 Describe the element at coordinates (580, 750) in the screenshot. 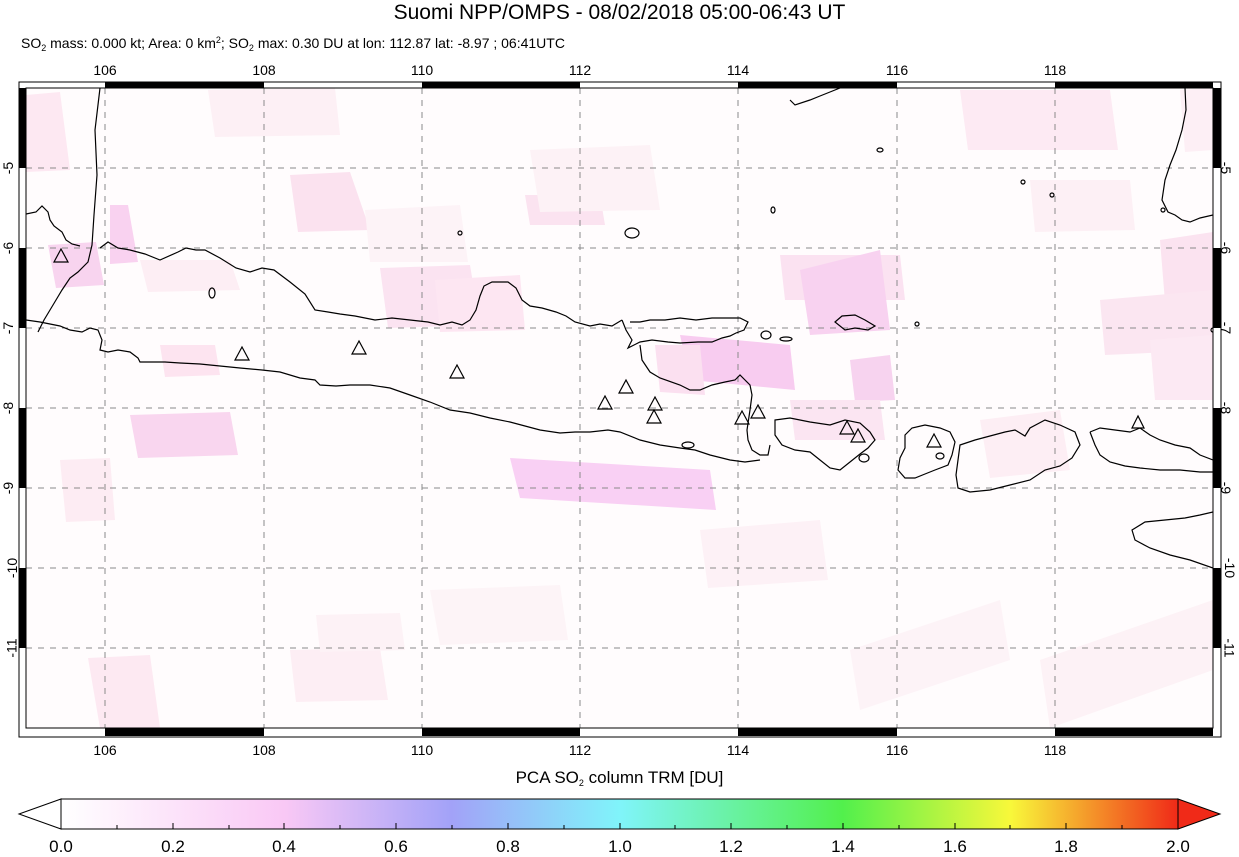

I see `lon-label-bottom: 112` at that location.